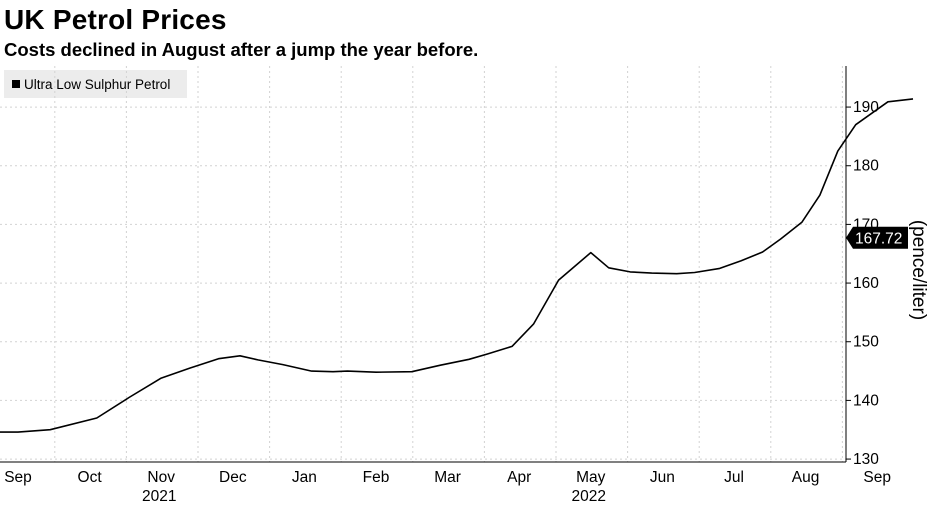 The height and width of the screenshot is (507, 942). I want to click on x-tick-label: Nov, so click(161, 477).